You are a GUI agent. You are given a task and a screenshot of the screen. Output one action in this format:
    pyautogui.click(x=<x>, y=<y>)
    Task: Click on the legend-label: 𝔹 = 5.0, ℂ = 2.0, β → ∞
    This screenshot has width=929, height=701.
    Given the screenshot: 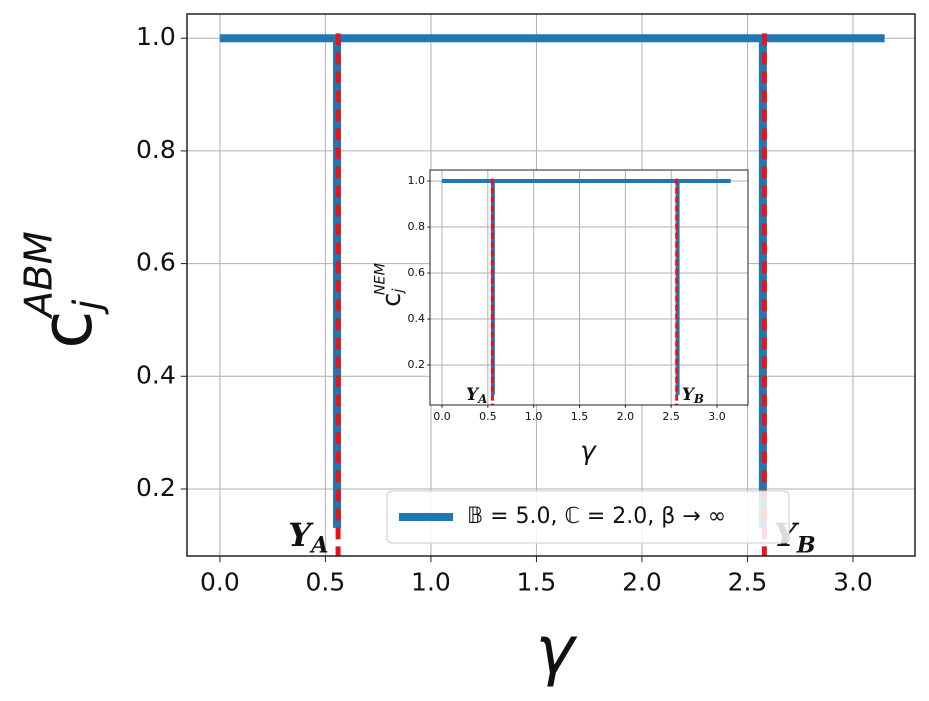 What is the action you would take?
    pyautogui.click(x=596, y=516)
    